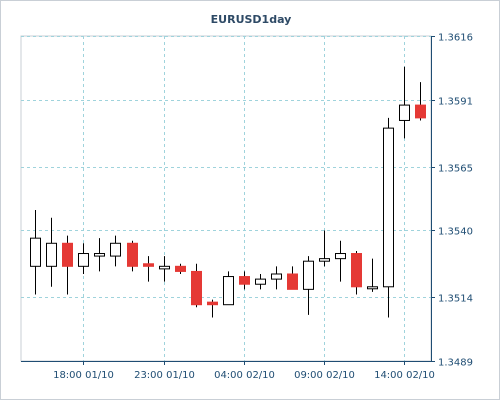 The image size is (500, 401). What do you see at coordinates (244, 375) in the screenshot?
I see `x-tick-label: 04:00 02/10` at bounding box center [244, 375].